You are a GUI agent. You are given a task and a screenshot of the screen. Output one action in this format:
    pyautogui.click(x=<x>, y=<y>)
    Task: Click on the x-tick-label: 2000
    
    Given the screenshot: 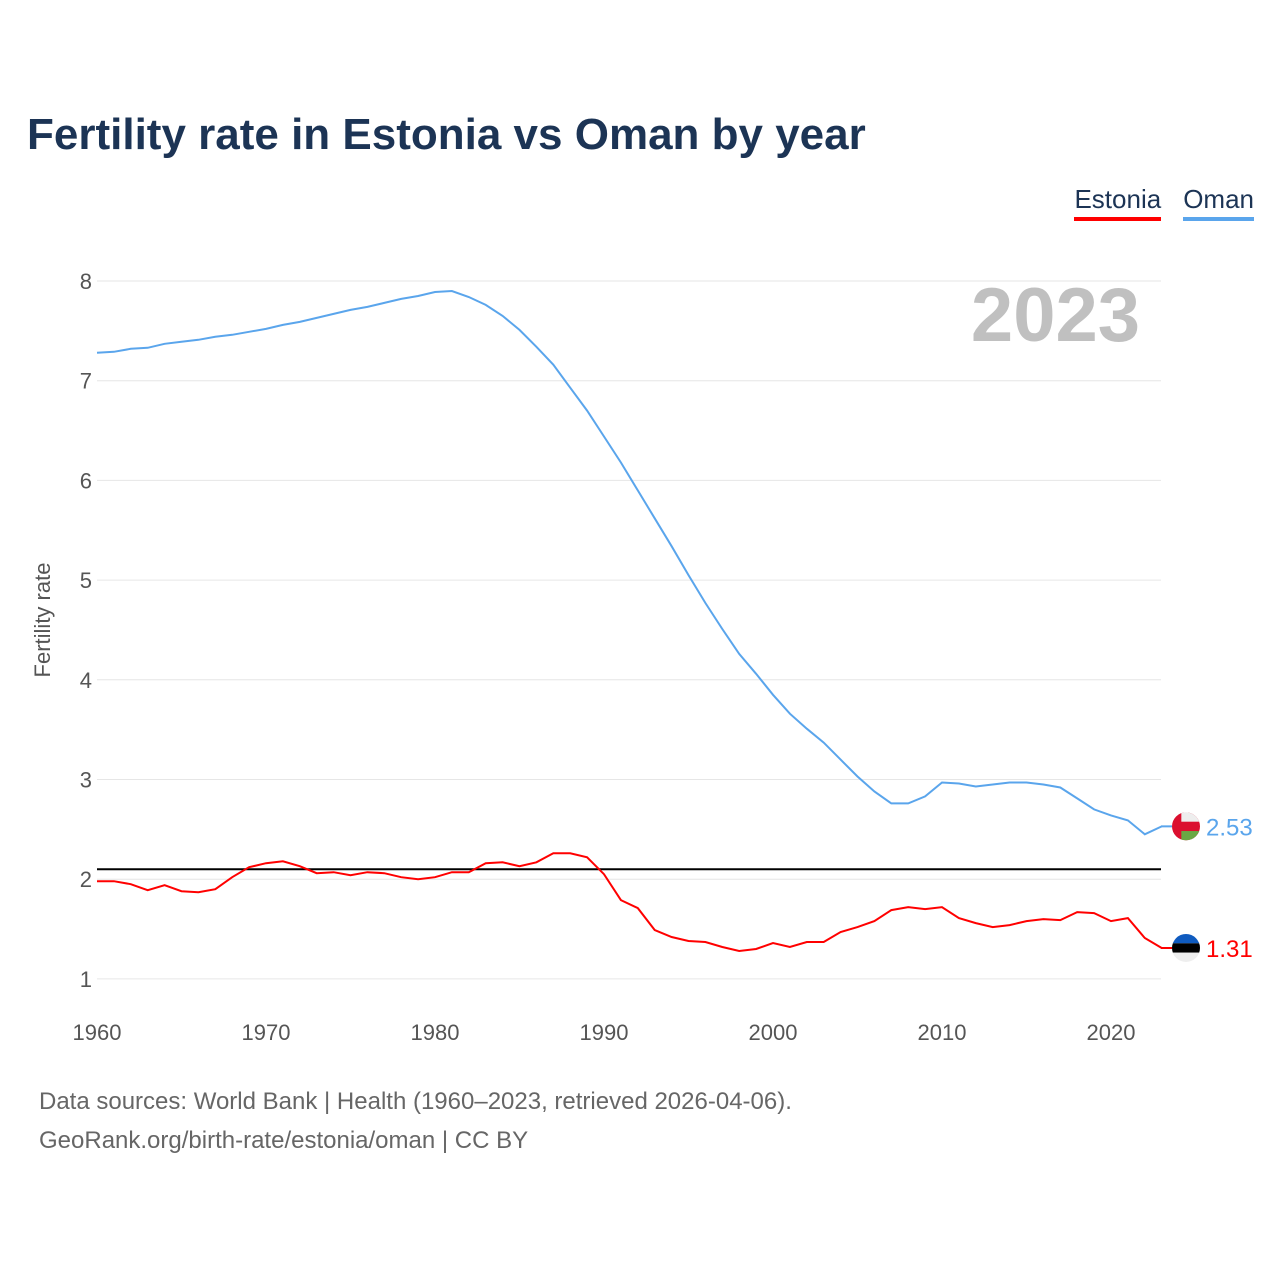 What is the action you would take?
    pyautogui.click(x=773, y=1032)
    